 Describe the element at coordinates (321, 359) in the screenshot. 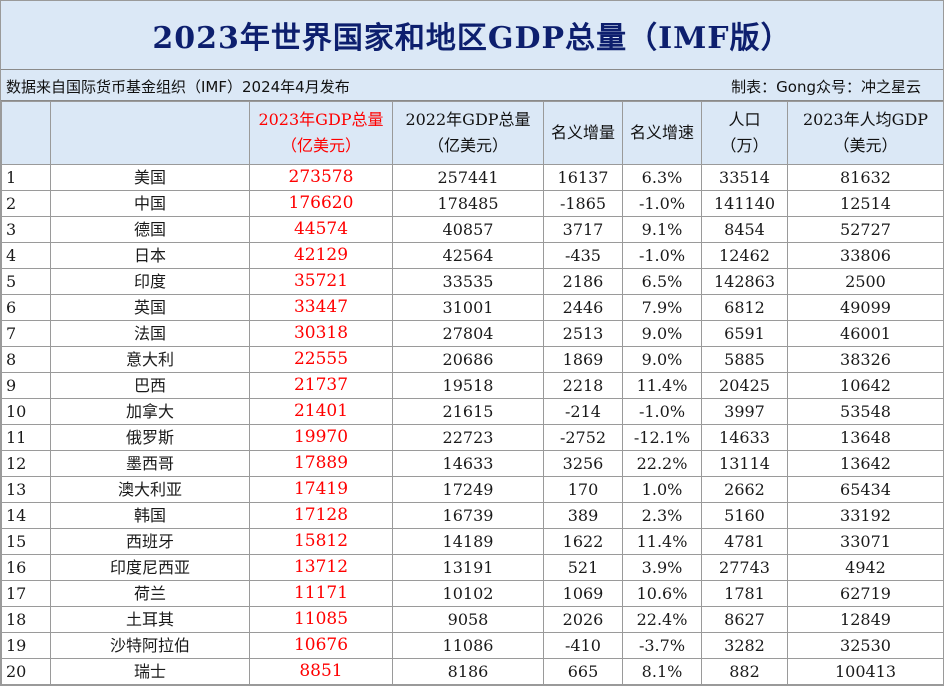

I see `gdp-2023-cell: 22555` at that location.